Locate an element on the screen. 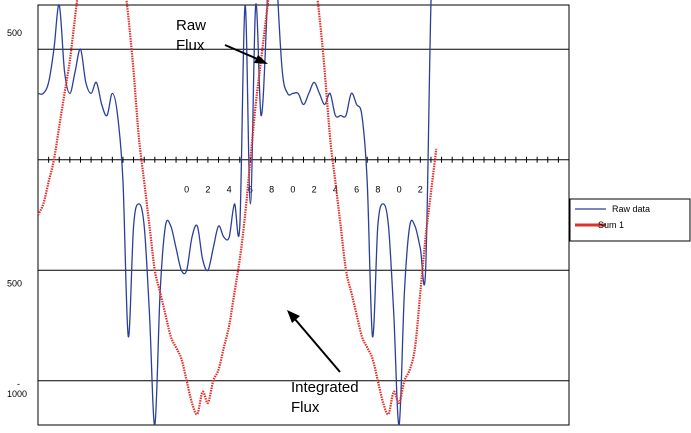  legend-label-raw-data: Raw data is located at coordinates (631, 209).